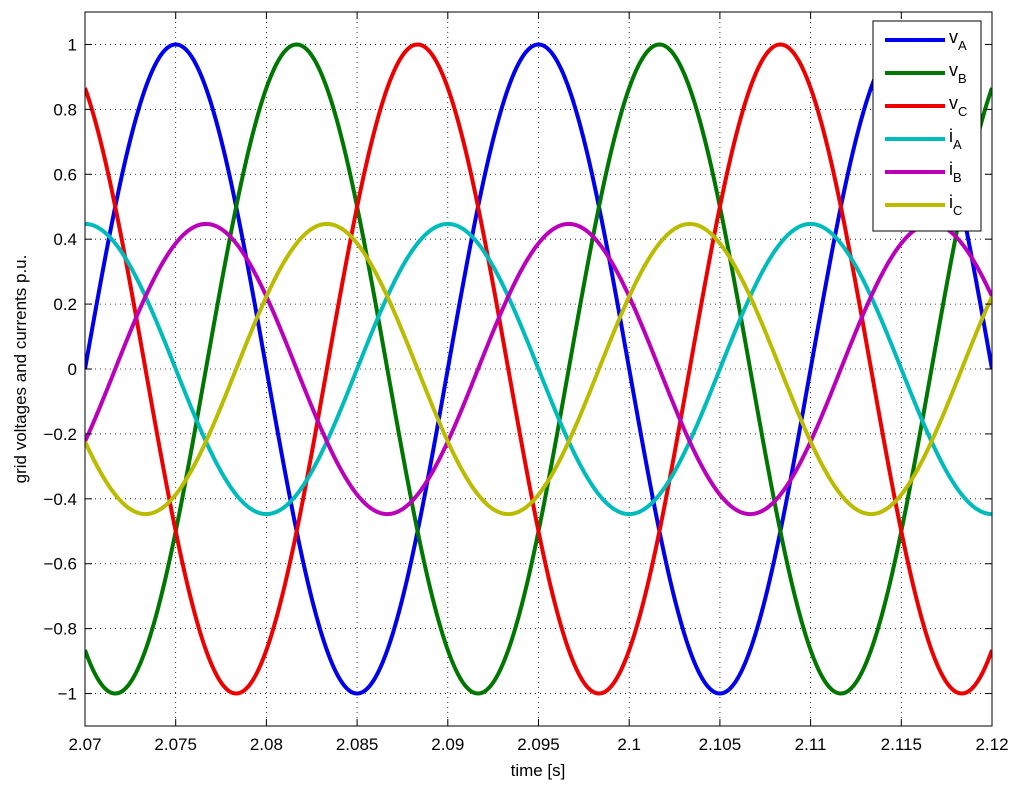  What do you see at coordinates (266, 744) in the screenshot?
I see `x-tick-label: 2.08` at bounding box center [266, 744].